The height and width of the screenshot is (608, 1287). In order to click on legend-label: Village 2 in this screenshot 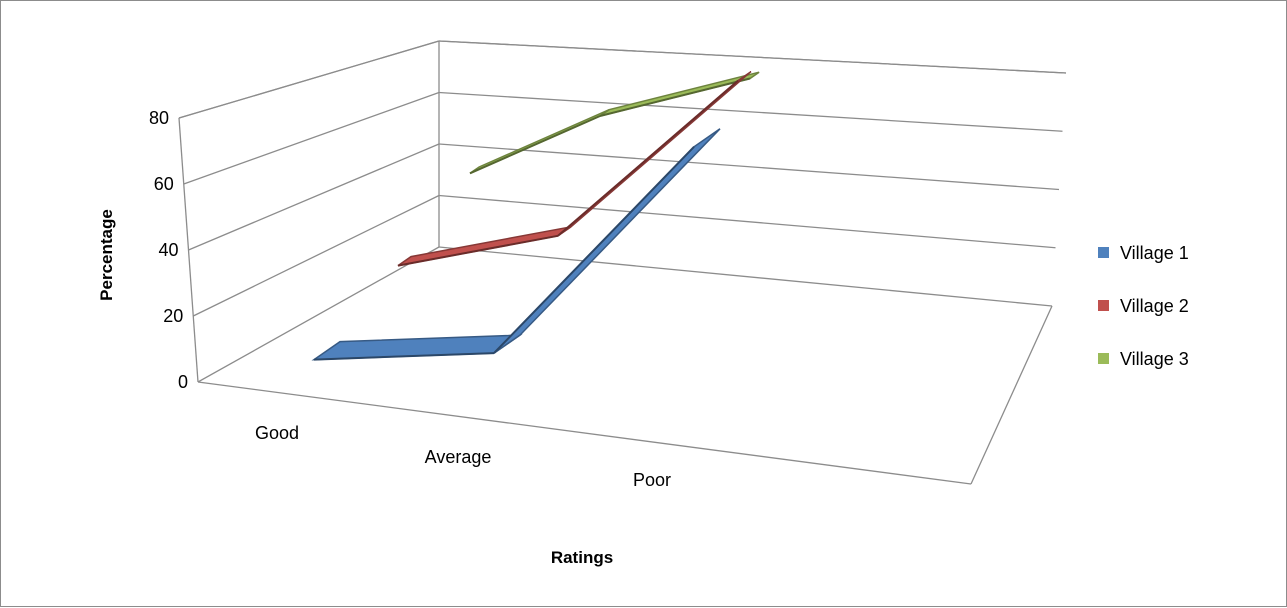, I will do `click(1154, 306)`.